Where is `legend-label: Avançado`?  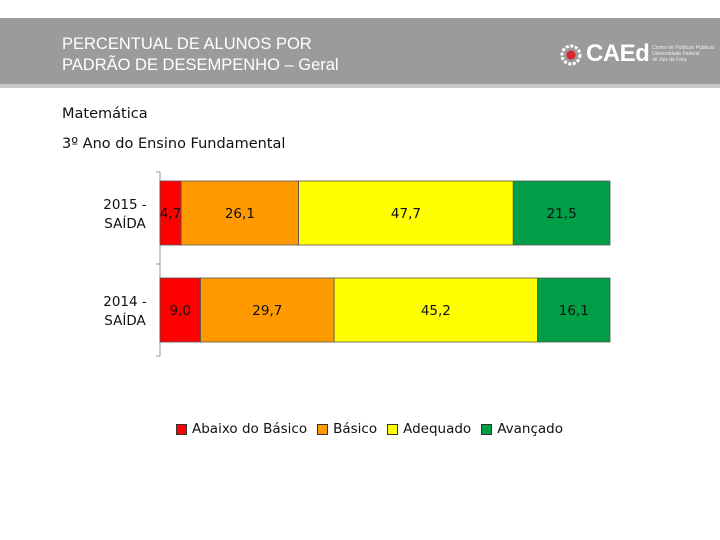
legend-label: Avançado is located at coordinates (530, 429).